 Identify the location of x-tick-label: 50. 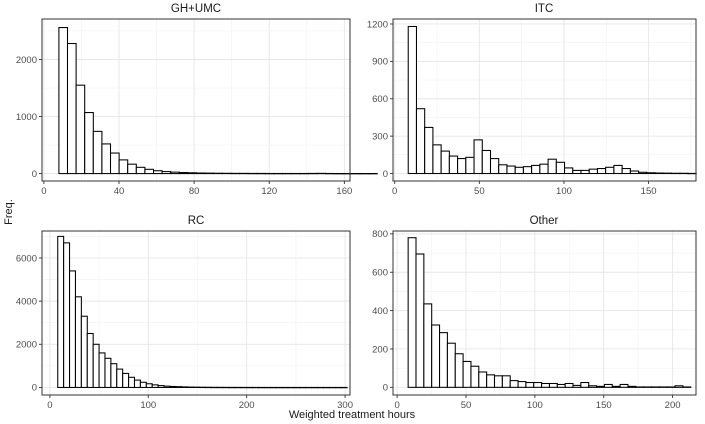
(466, 405).